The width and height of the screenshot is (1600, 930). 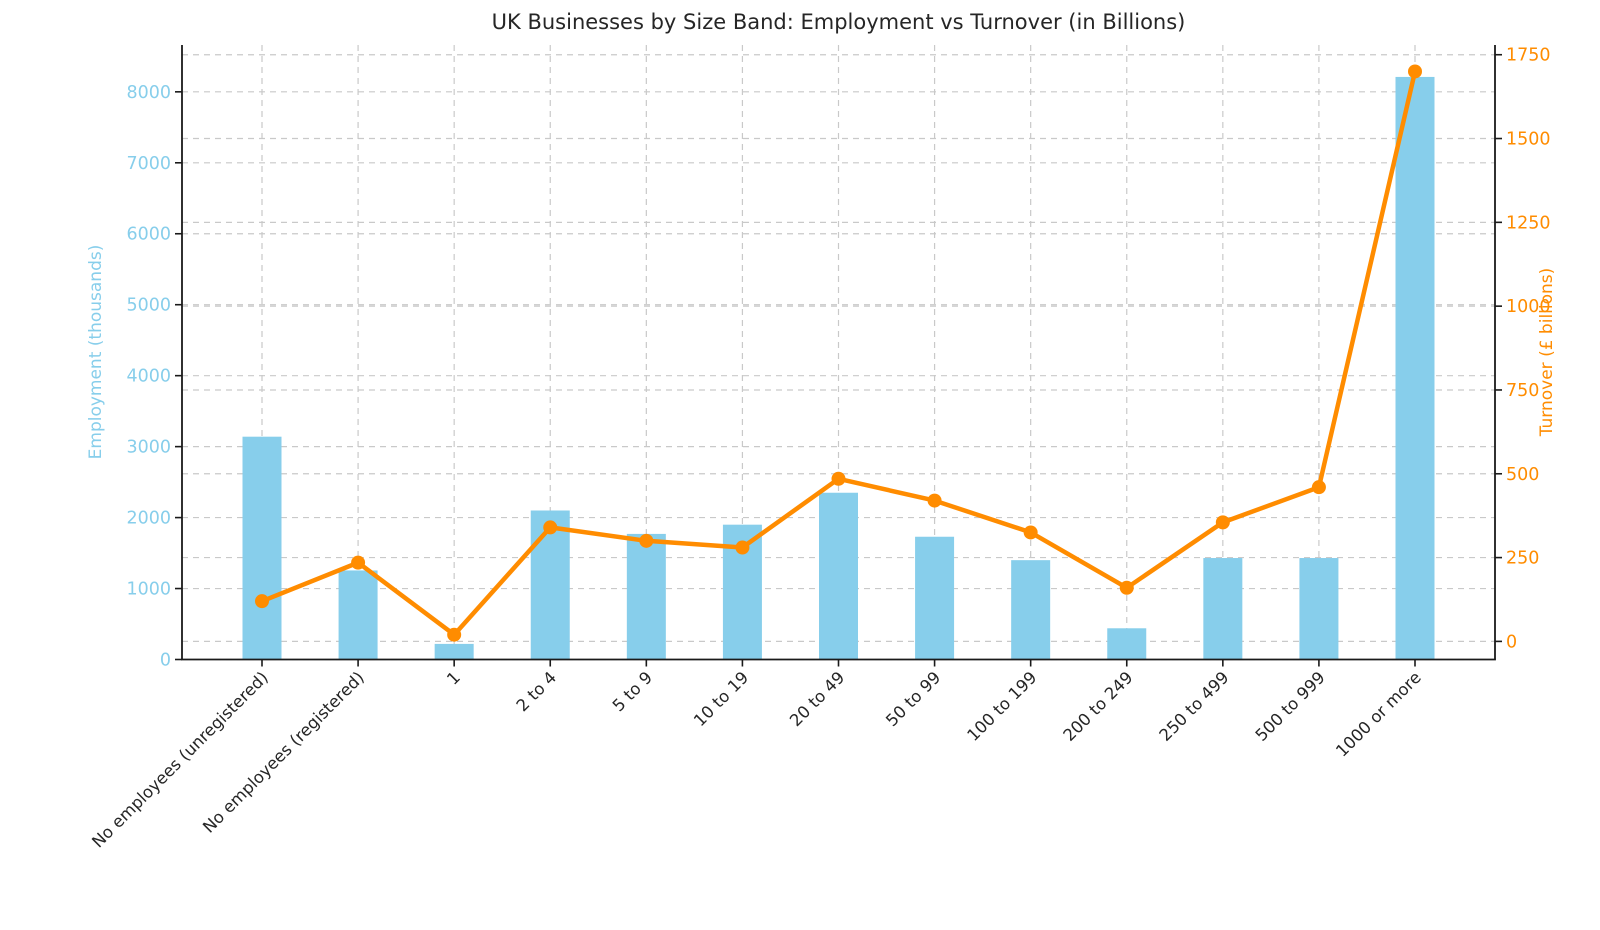 What do you see at coordinates (148, 377) in the screenshot?
I see `left-tick-label: 4000` at bounding box center [148, 377].